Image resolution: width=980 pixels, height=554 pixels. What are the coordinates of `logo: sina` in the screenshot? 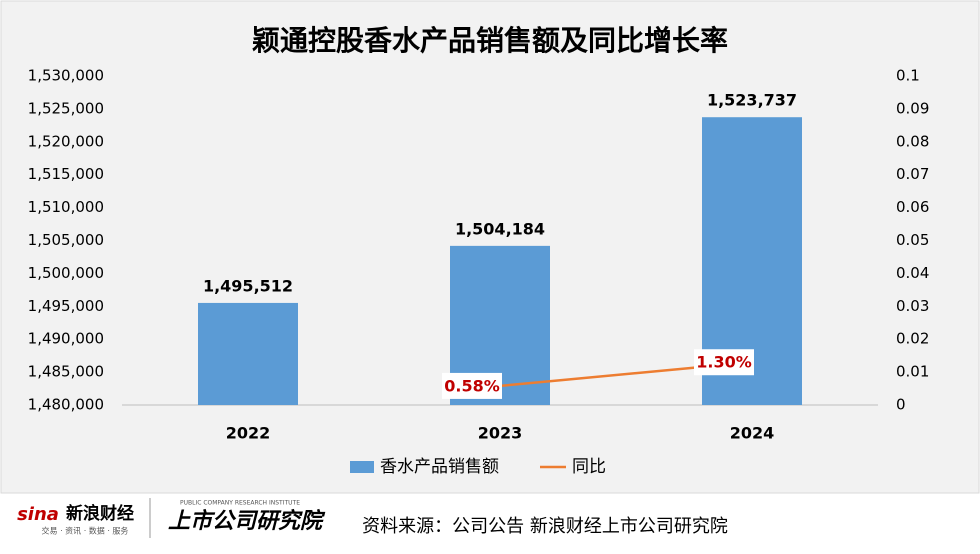 It's located at (38, 514).